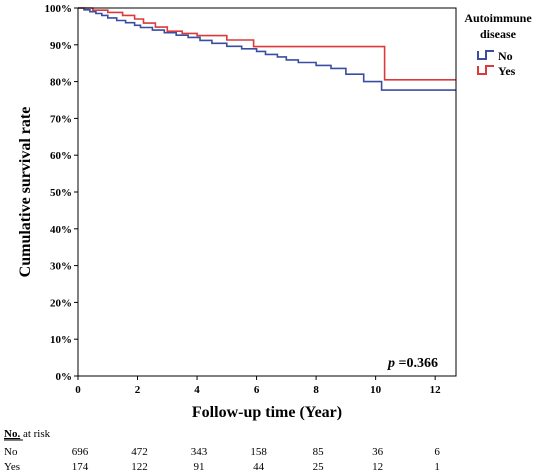 The height and width of the screenshot is (474, 540). I want to click on y-tick-label: 0%, so click(64, 377).